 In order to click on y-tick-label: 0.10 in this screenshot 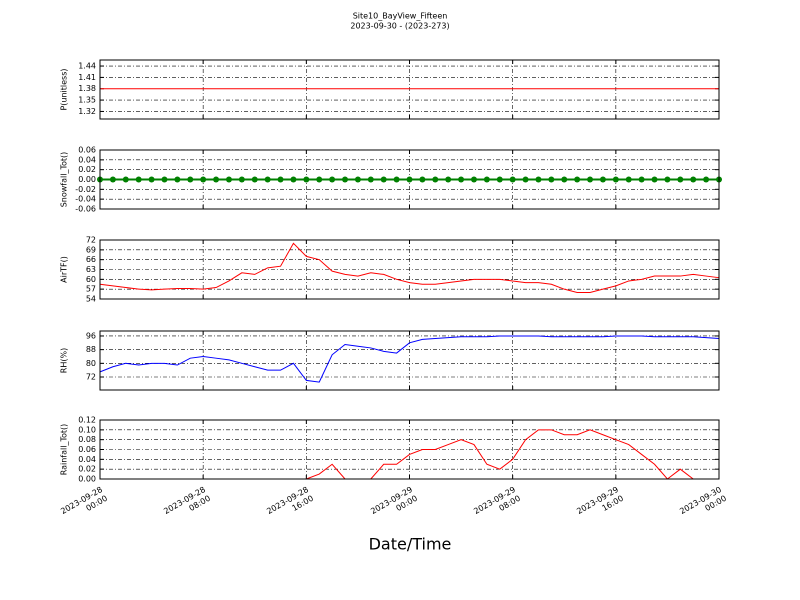, I will do `click(87, 429)`.